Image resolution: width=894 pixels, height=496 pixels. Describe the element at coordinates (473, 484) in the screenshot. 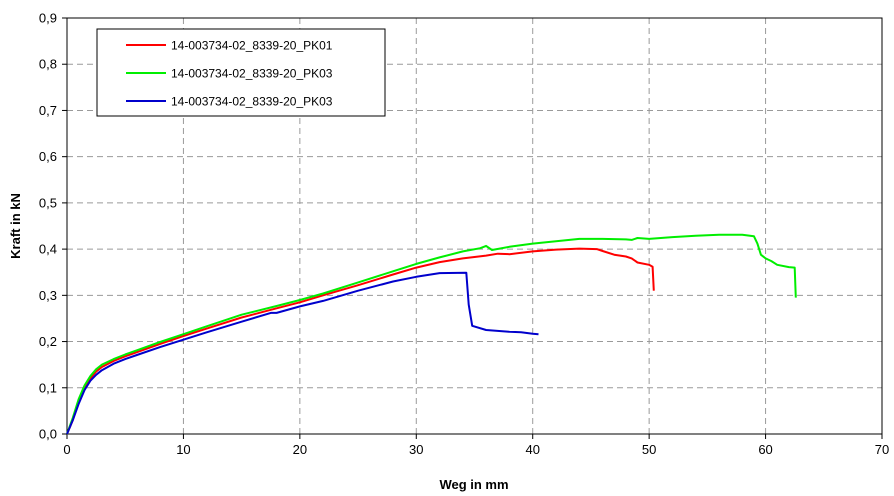

I see `x-axis-title: Weg in mm` at that location.